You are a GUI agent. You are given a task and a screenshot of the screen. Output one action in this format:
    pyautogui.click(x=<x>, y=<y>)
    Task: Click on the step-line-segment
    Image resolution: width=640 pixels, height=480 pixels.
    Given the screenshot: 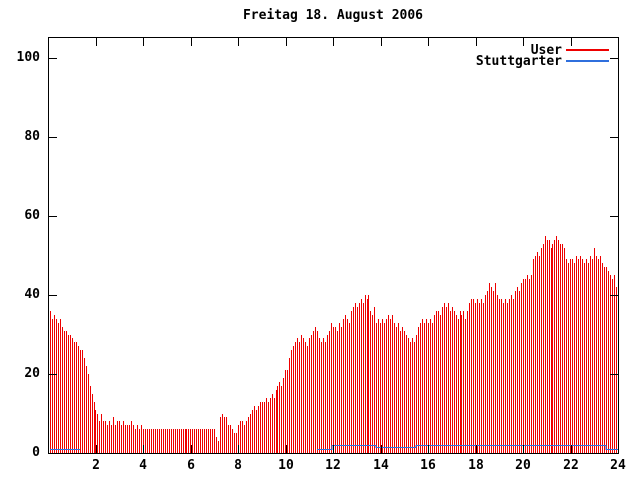 What is the action you would take?
    pyautogui.click(x=467, y=447)
    